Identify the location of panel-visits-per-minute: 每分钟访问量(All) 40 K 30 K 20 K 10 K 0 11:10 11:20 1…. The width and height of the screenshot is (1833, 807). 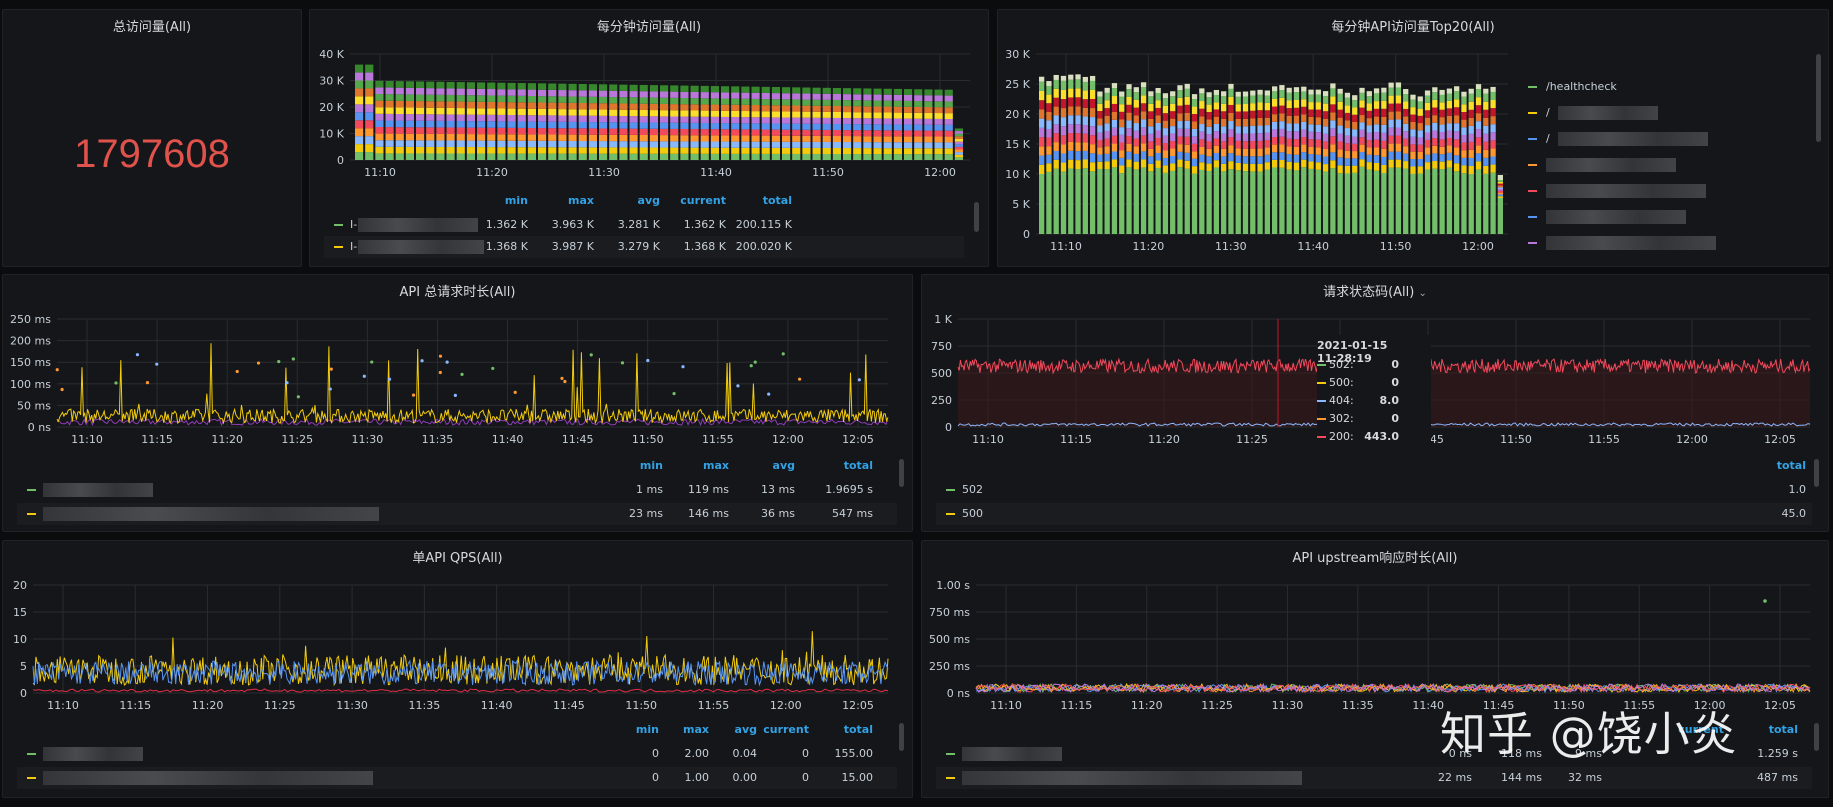
(649, 138).